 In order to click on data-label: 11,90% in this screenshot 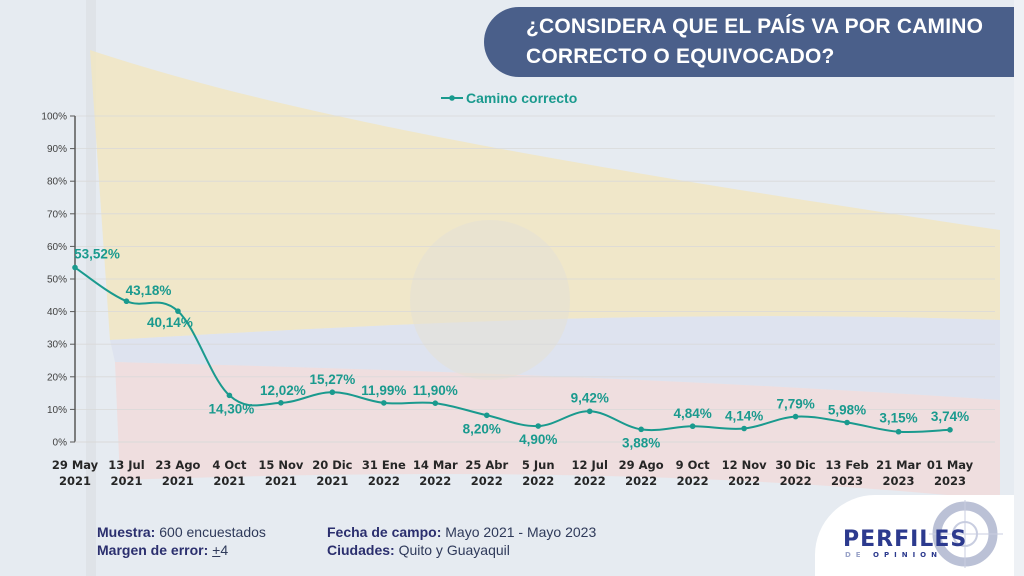, I will do `click(435, 390)`.